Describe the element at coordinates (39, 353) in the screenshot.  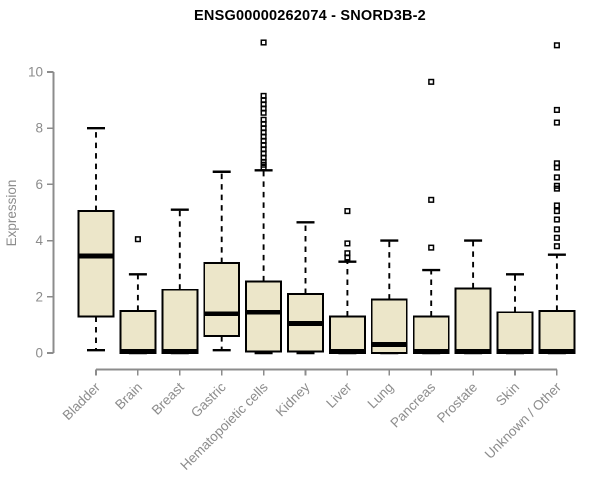
I see `y-tick-label: 0` at that location.